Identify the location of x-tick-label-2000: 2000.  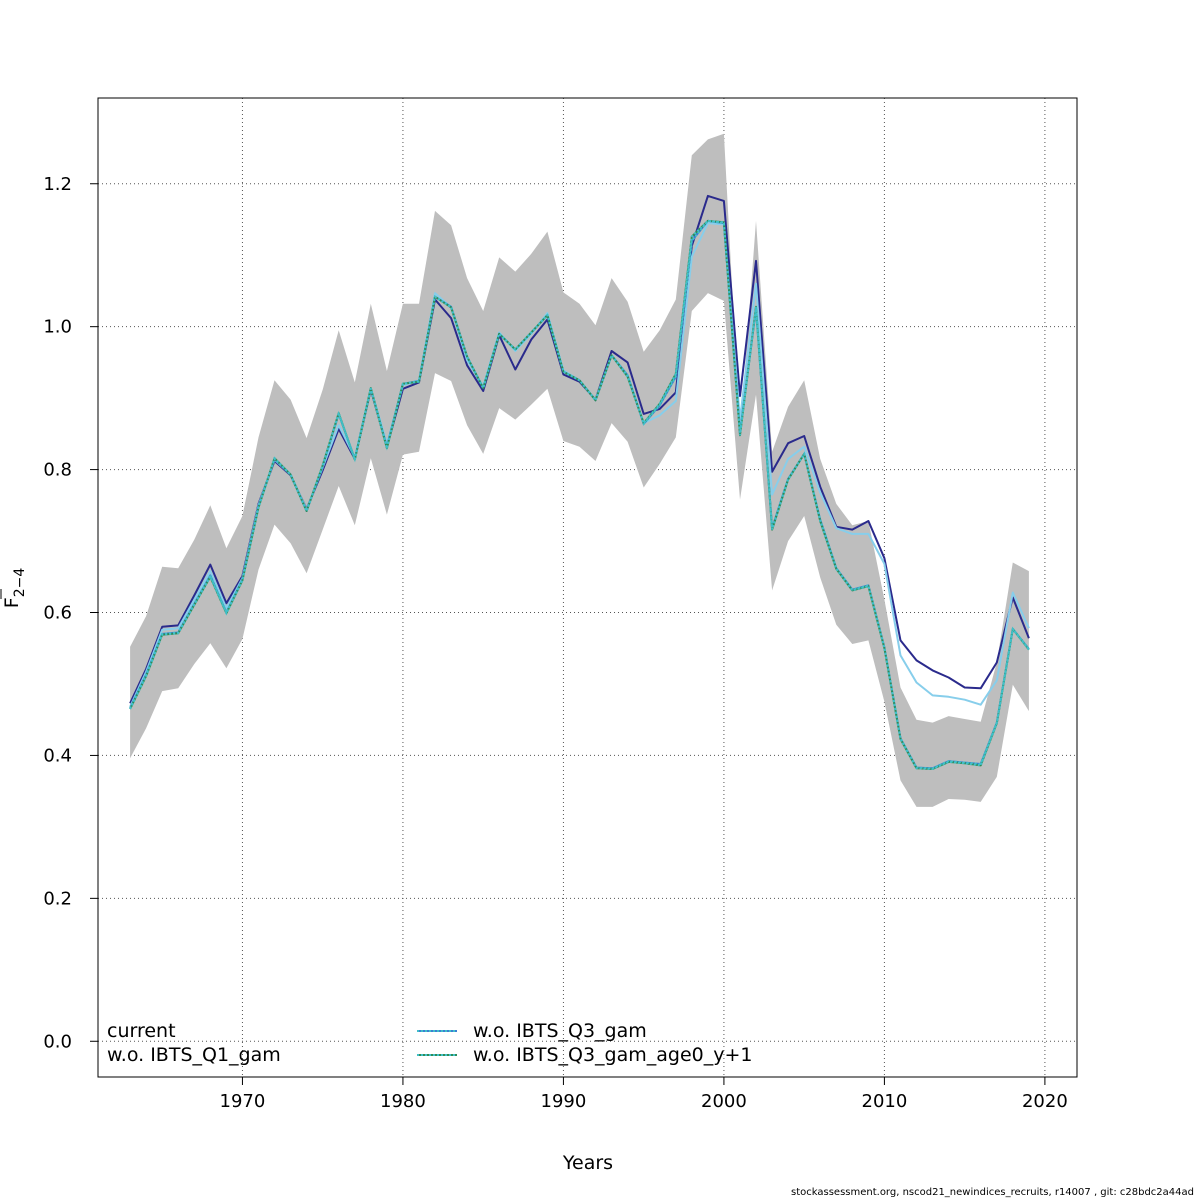
(724, 1101).